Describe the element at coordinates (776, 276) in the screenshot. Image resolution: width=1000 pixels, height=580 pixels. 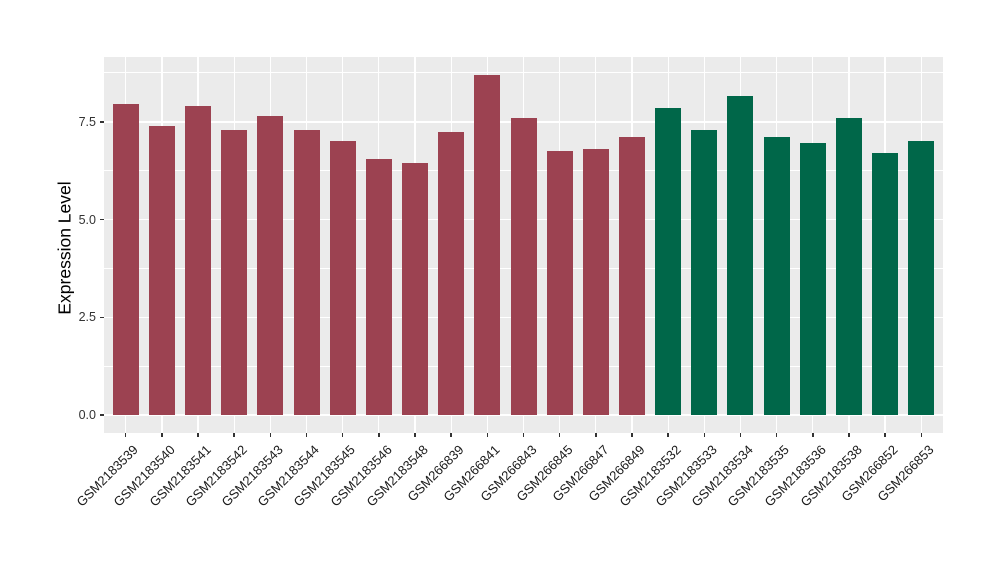
I see `bar-GSM2183535` at that location.